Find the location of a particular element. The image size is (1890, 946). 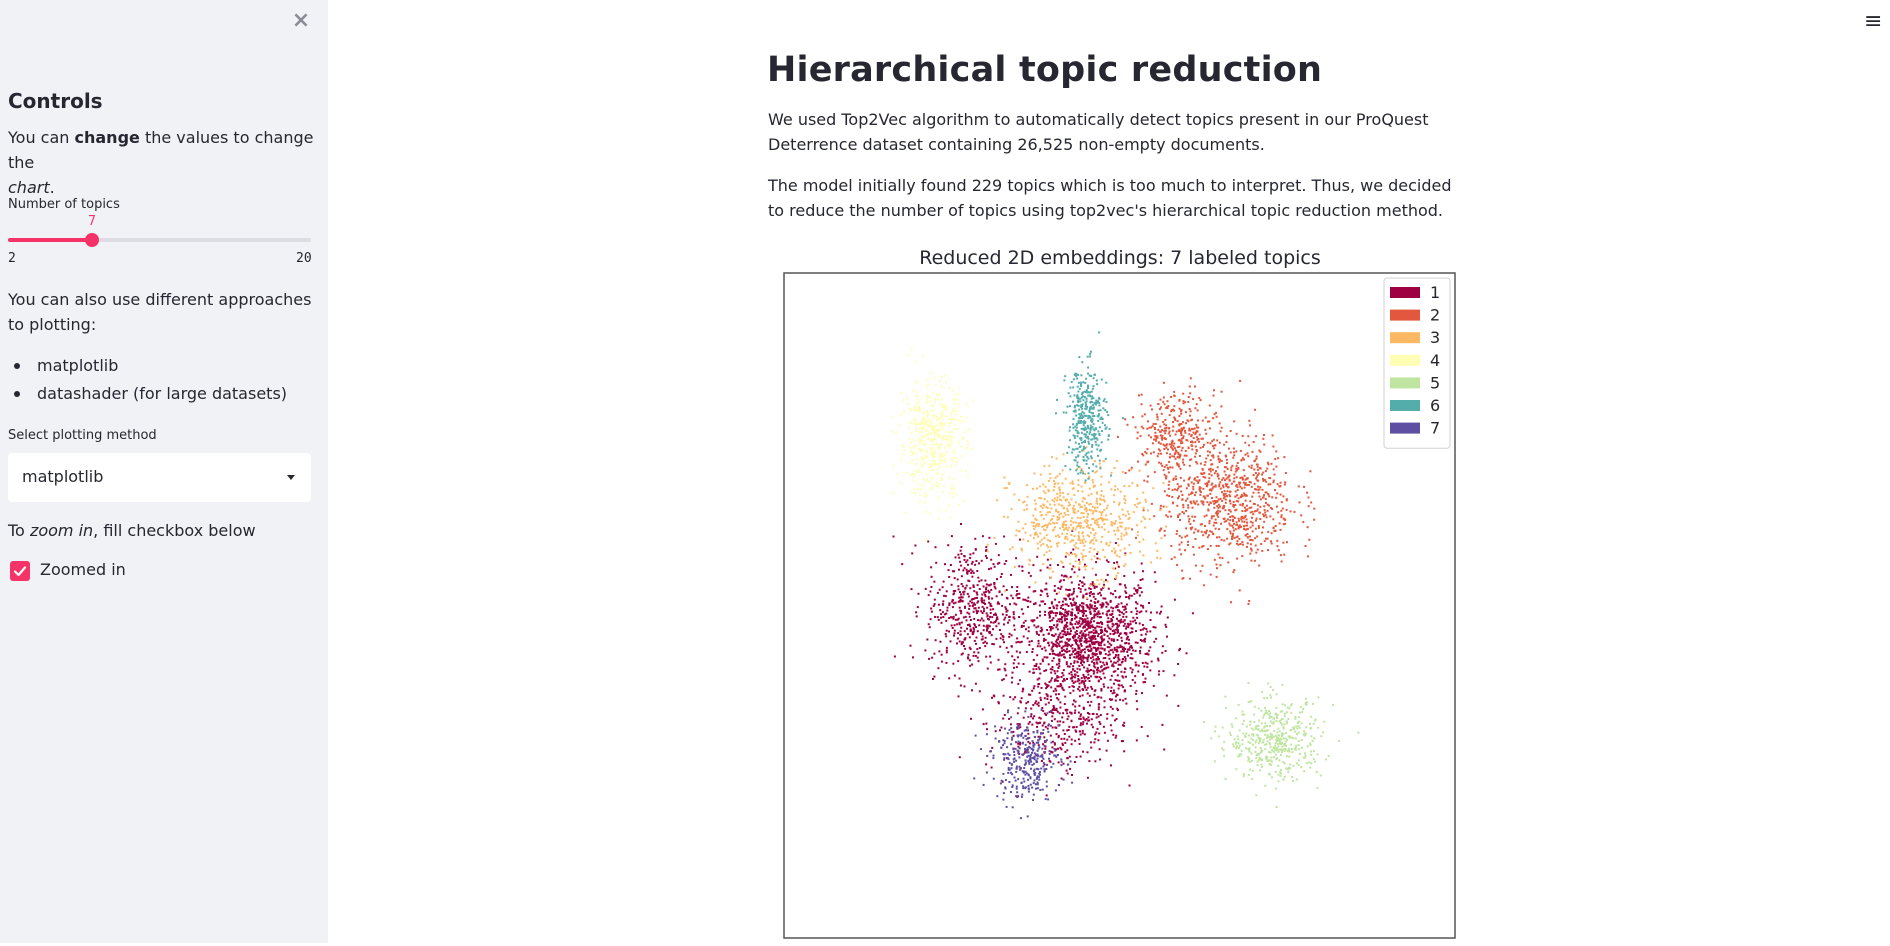

slider-thumb is located at coordinates (92, 240).